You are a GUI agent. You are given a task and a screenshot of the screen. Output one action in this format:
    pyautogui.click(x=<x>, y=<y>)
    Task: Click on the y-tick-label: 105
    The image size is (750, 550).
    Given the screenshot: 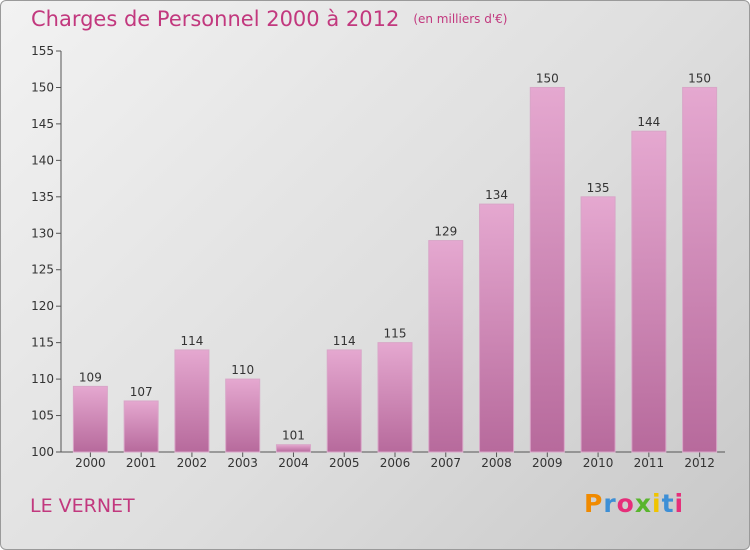 What is the action you would take?
    pyautogui.click(x=42, y=416)
    